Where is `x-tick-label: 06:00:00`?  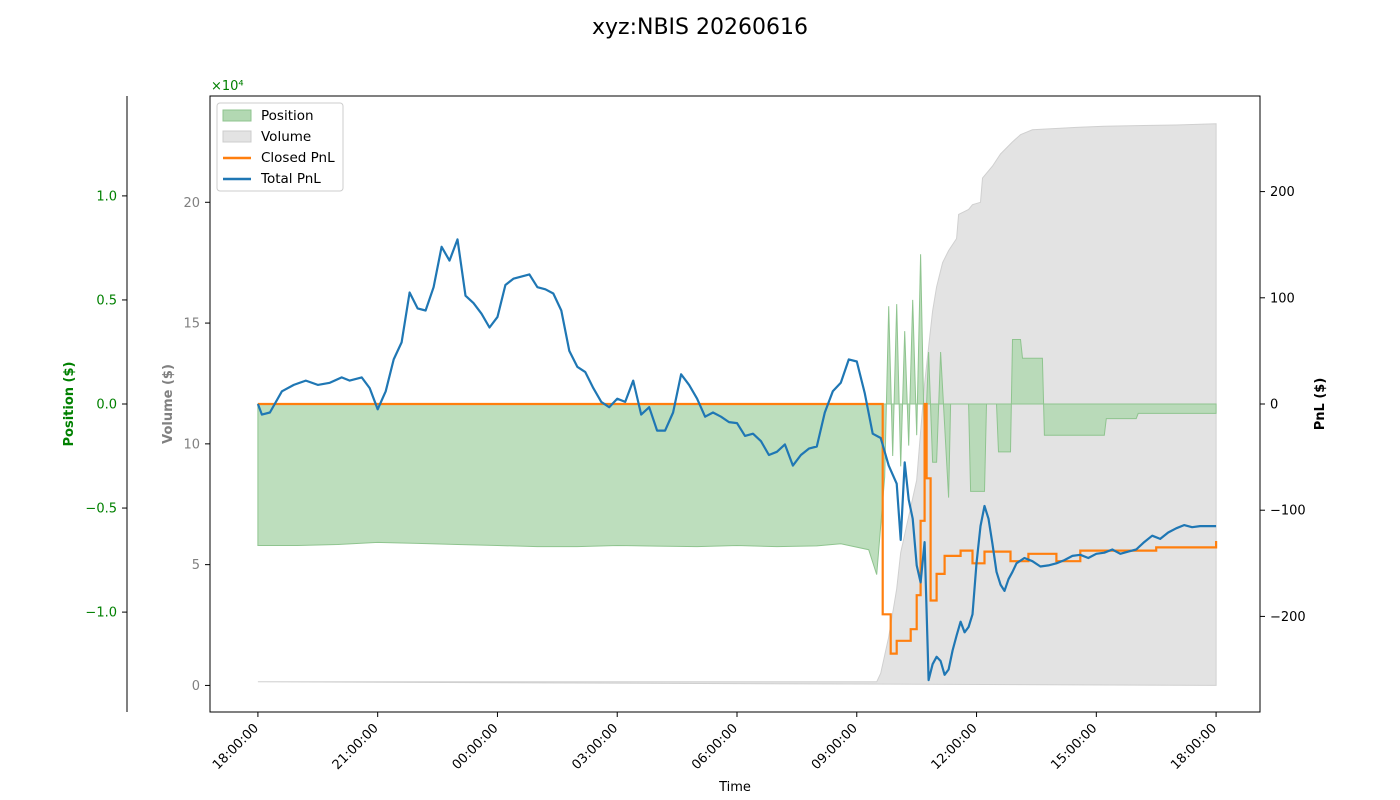 x-tick-label: 06:00:00 is located at coordinates (715, 747).